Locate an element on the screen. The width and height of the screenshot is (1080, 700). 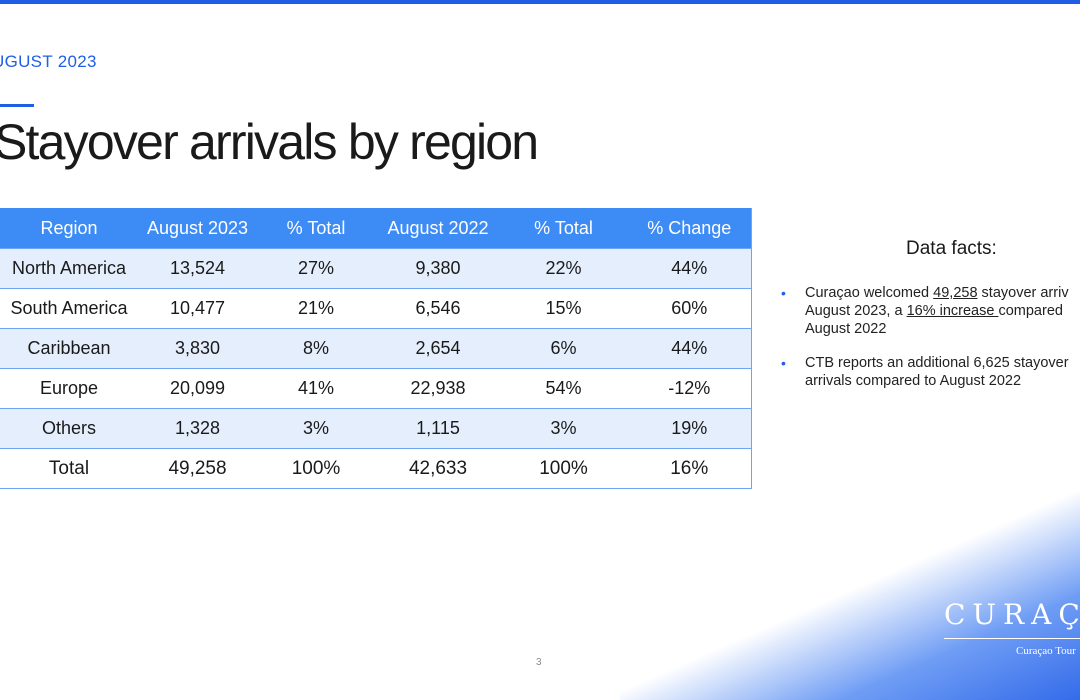
table-cell: North America is located at coordinates (70, 268).